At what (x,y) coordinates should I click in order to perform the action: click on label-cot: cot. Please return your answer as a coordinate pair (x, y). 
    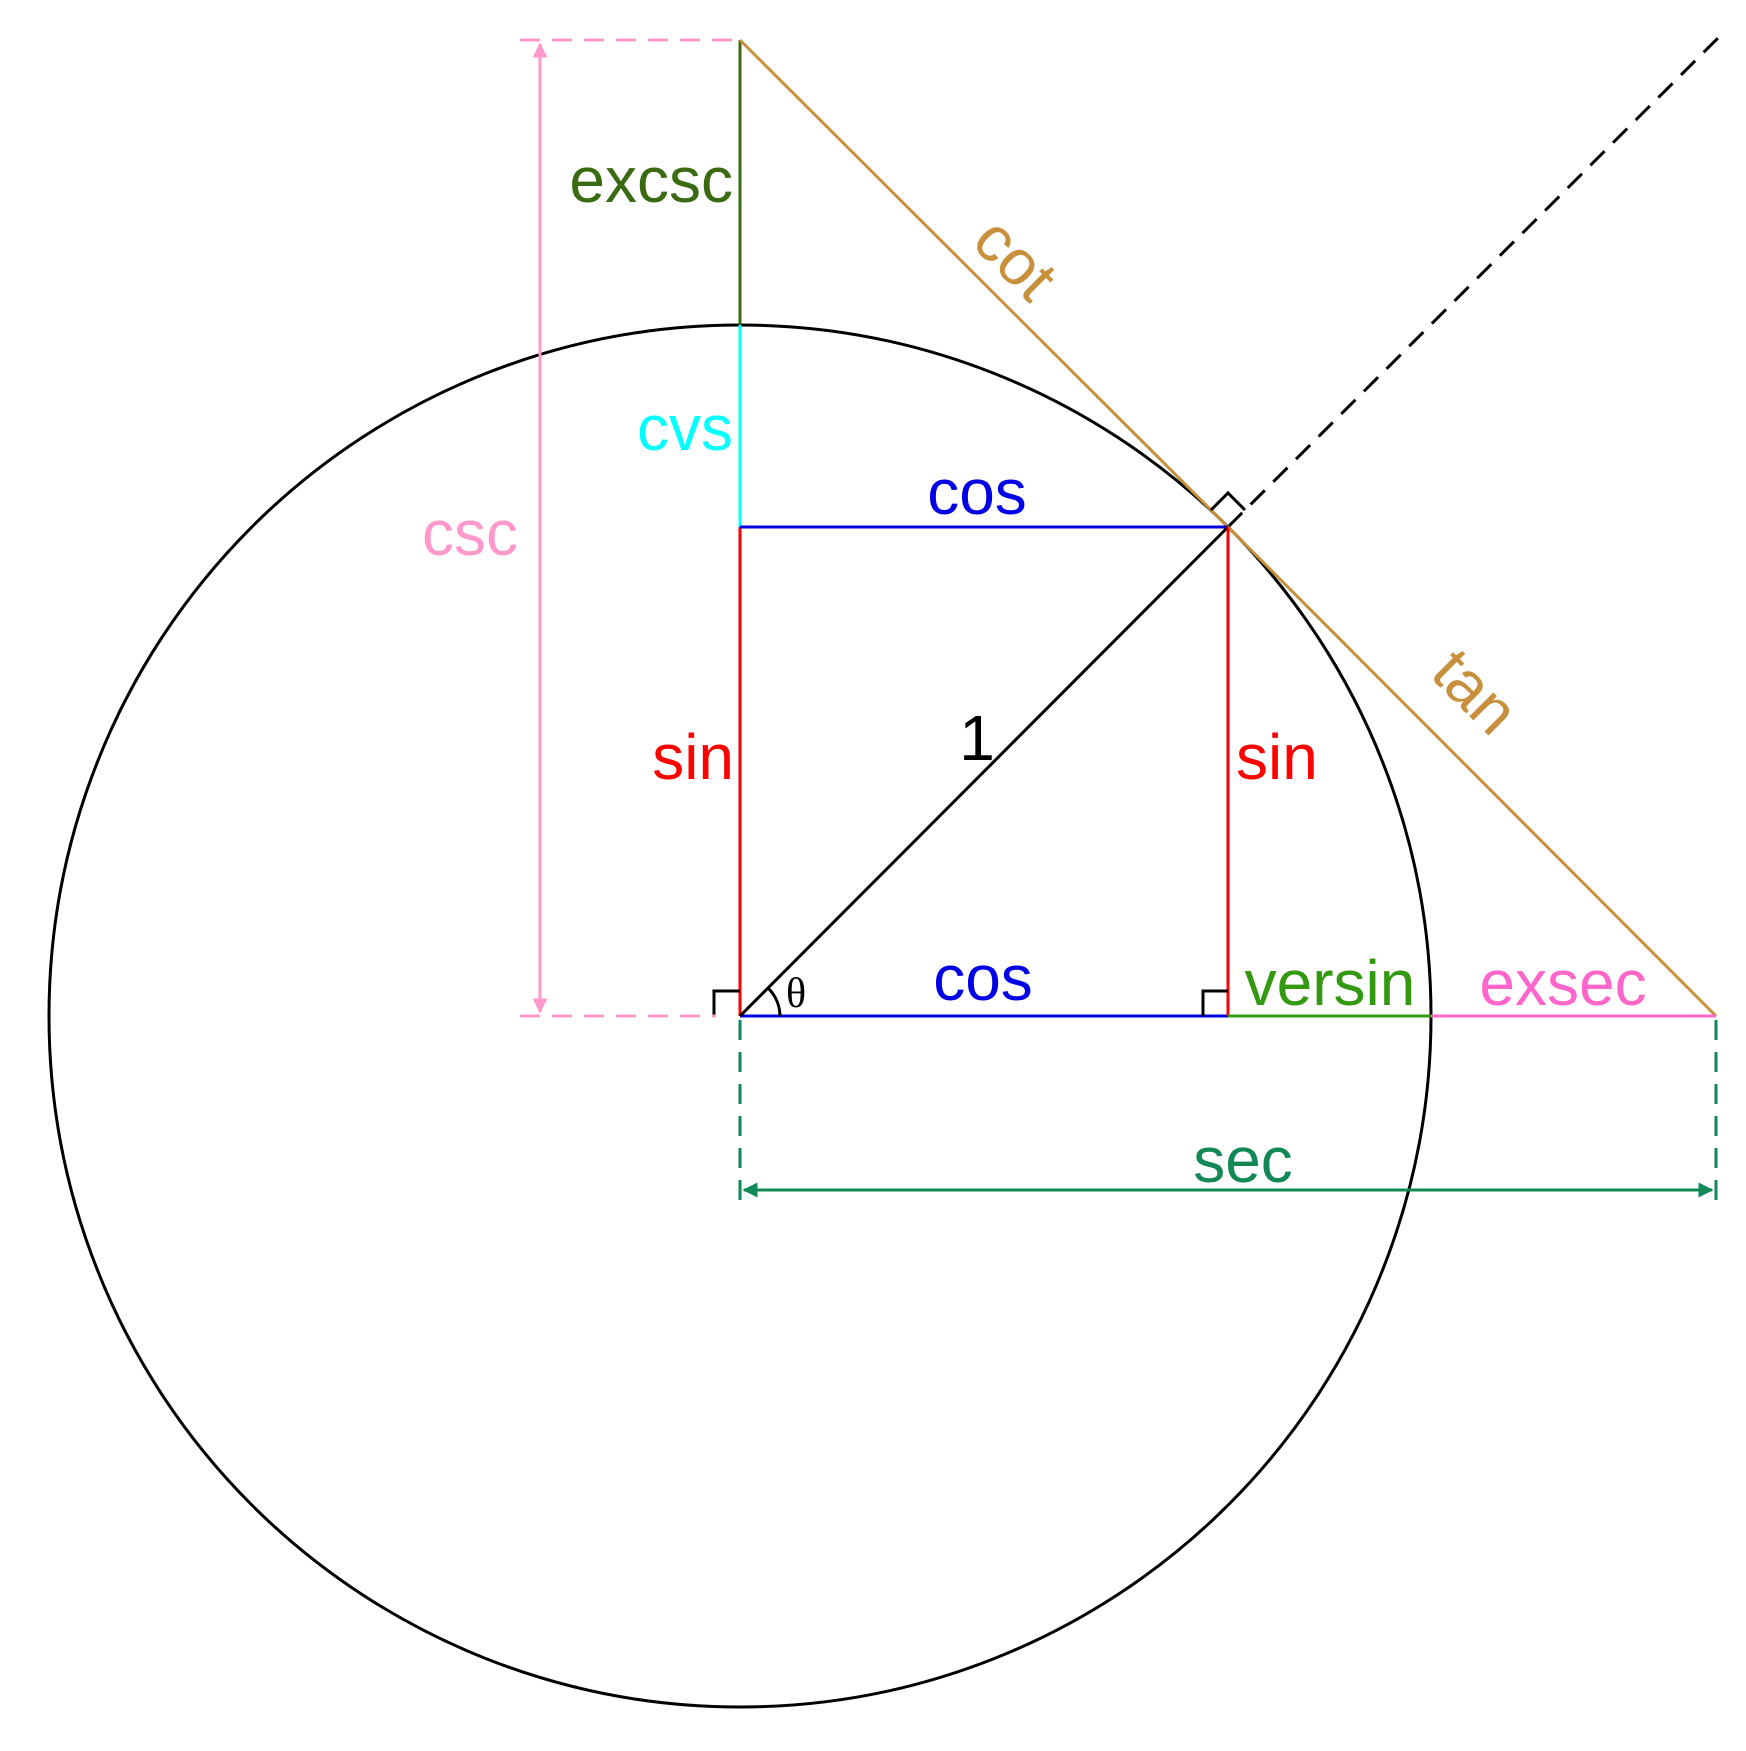
    Looking at the image, I should click on (1015, 258).